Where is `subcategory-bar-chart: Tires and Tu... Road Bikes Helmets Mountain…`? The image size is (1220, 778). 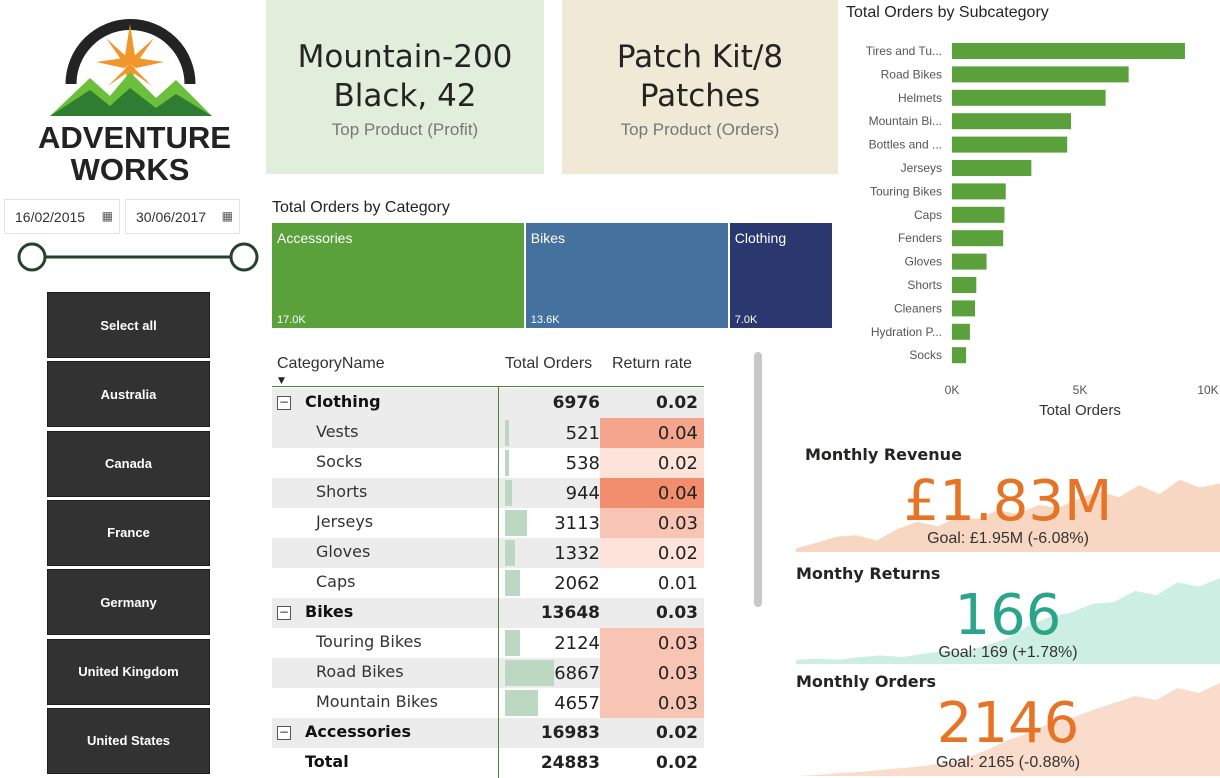 subcategory-bar-chart: Tires and Tu... Road Bikes Helmets Mountain… is located at coordinates (1042, 231).